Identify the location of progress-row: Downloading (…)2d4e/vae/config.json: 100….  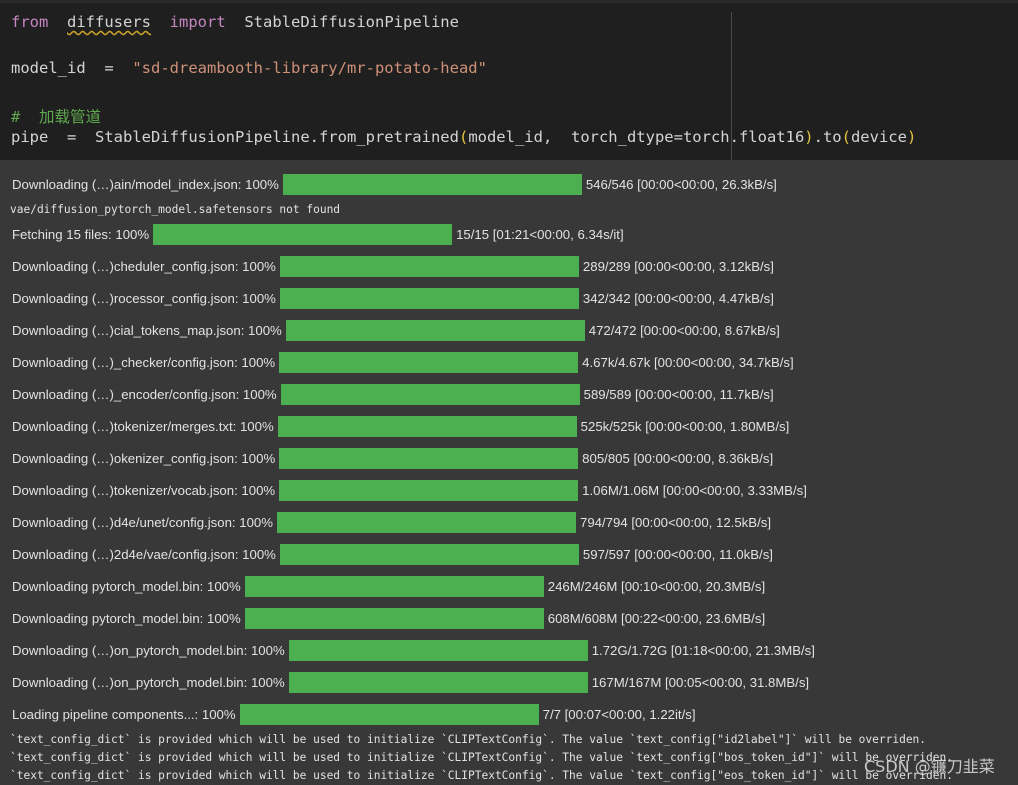
(392, 554).